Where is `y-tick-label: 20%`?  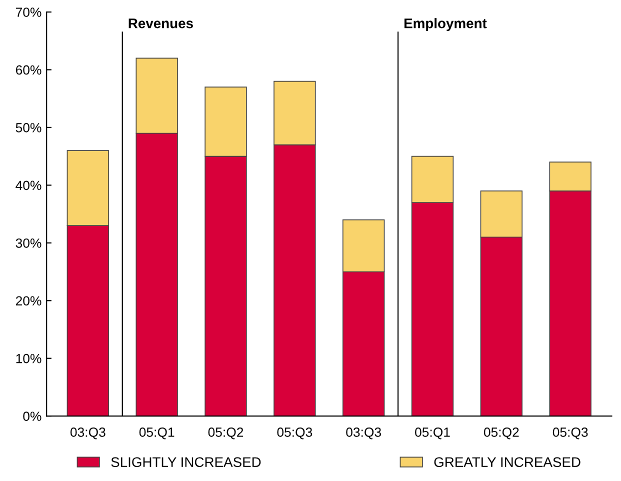
y-tick-label: 20% is located at coordinates (29, 301).